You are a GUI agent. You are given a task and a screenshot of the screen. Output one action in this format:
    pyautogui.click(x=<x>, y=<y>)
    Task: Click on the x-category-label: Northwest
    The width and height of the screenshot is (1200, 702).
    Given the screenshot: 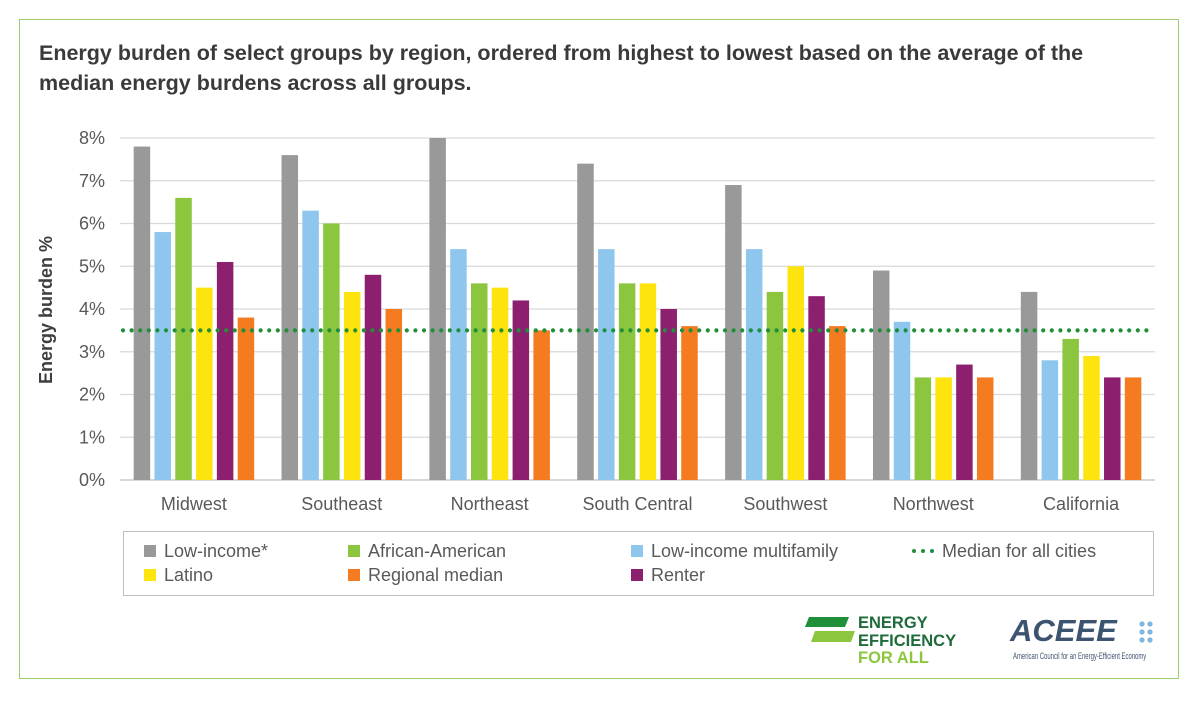 What is the action you would take?
    pyautogui.click(x=933, y=504)
    